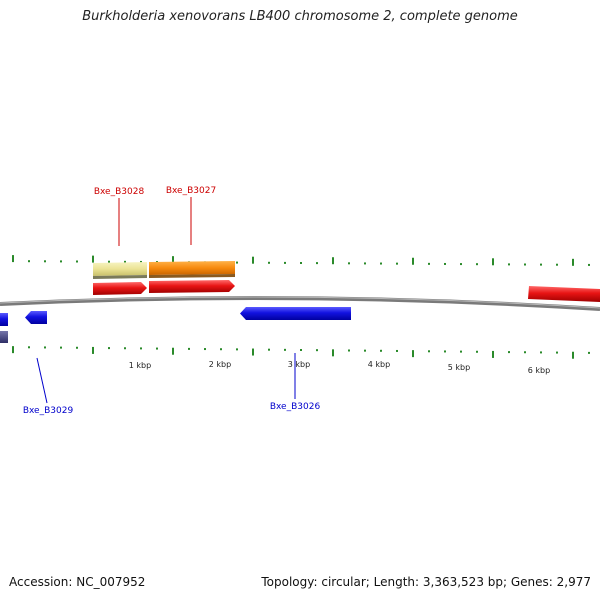  What do you see at coordinates (539, 370) in the screenshot?
I see `scale-label-6kbp: 6 kbp` at bounding box center [539, 370].